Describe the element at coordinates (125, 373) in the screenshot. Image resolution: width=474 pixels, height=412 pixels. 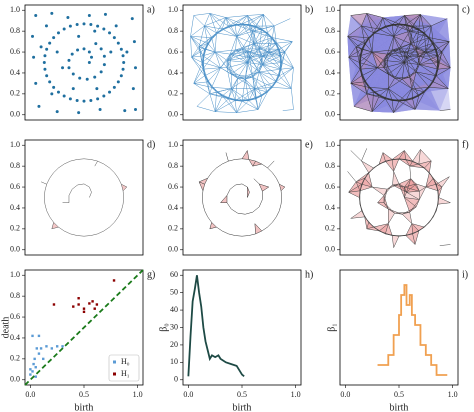
I see `legend-label: H₁` at that location.